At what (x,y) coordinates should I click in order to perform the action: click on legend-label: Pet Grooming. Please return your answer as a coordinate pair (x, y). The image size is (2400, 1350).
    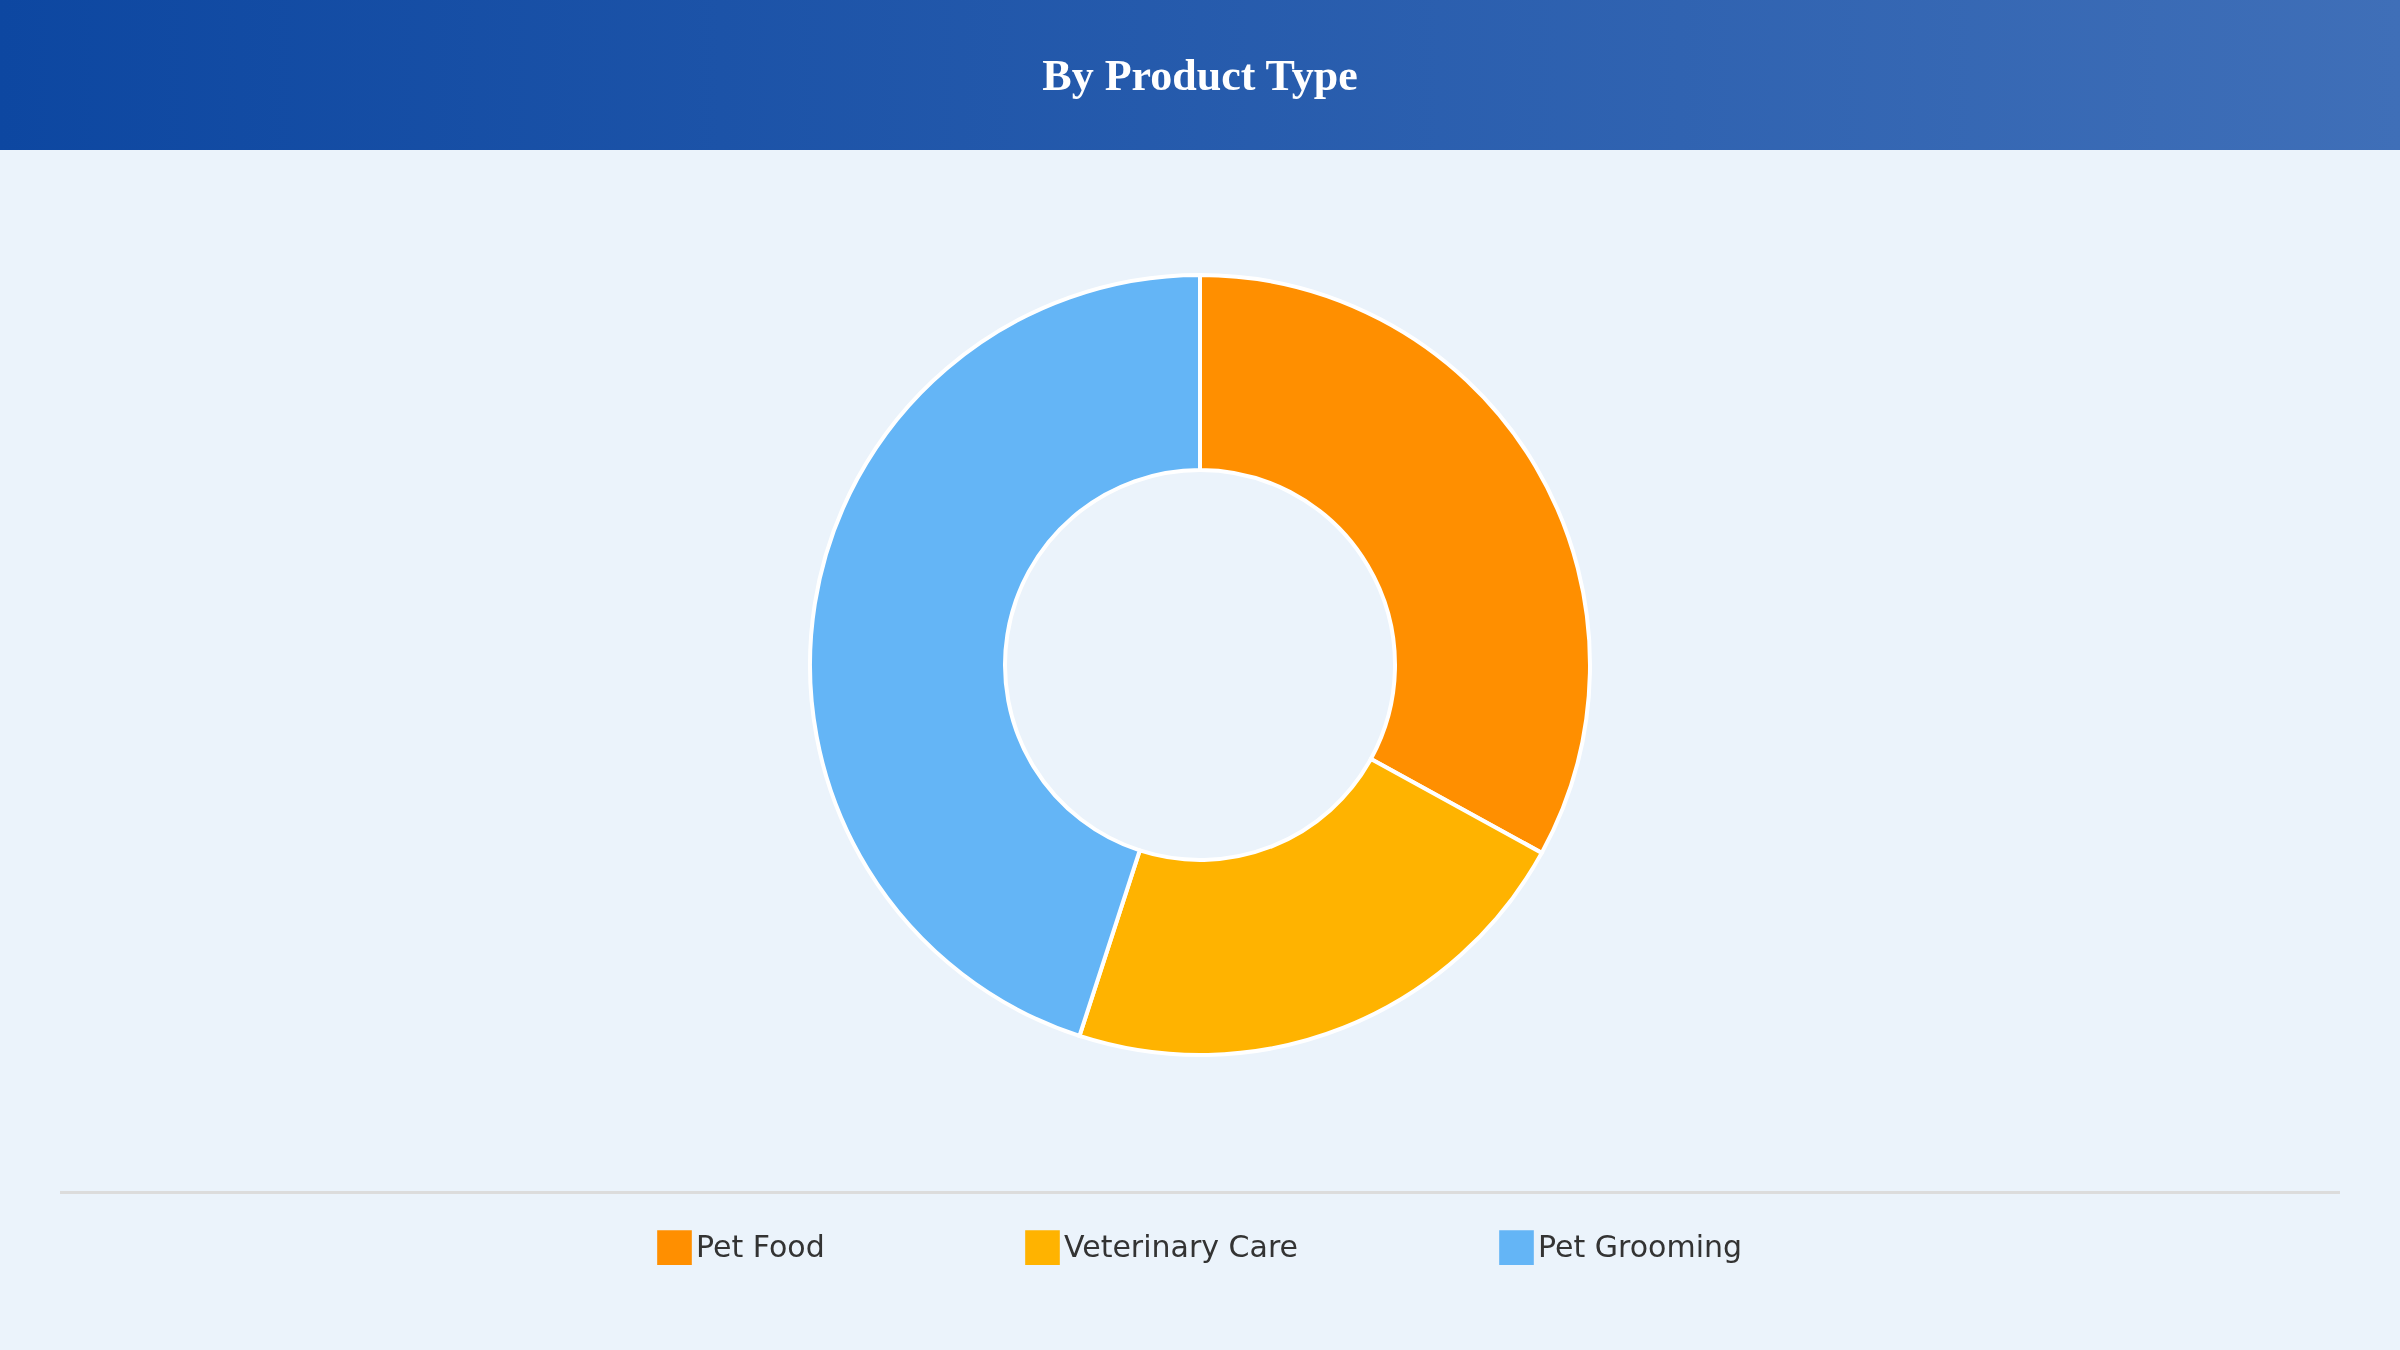
    Looking at the image, I should click on (1640, 1246).